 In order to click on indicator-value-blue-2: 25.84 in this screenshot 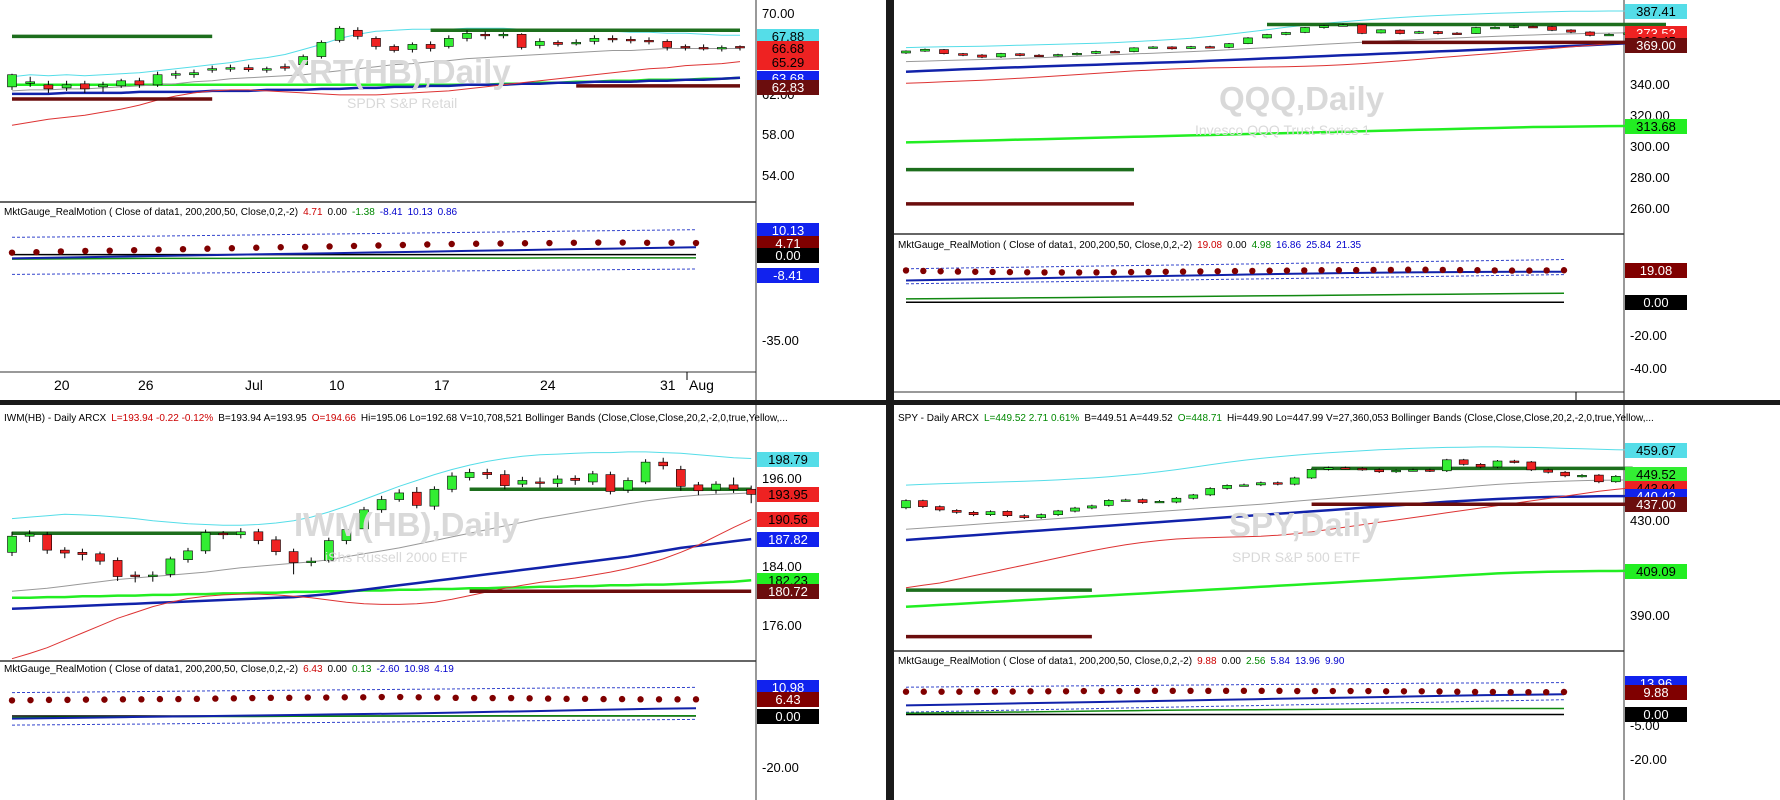, I will do `click(1319, 245)`.